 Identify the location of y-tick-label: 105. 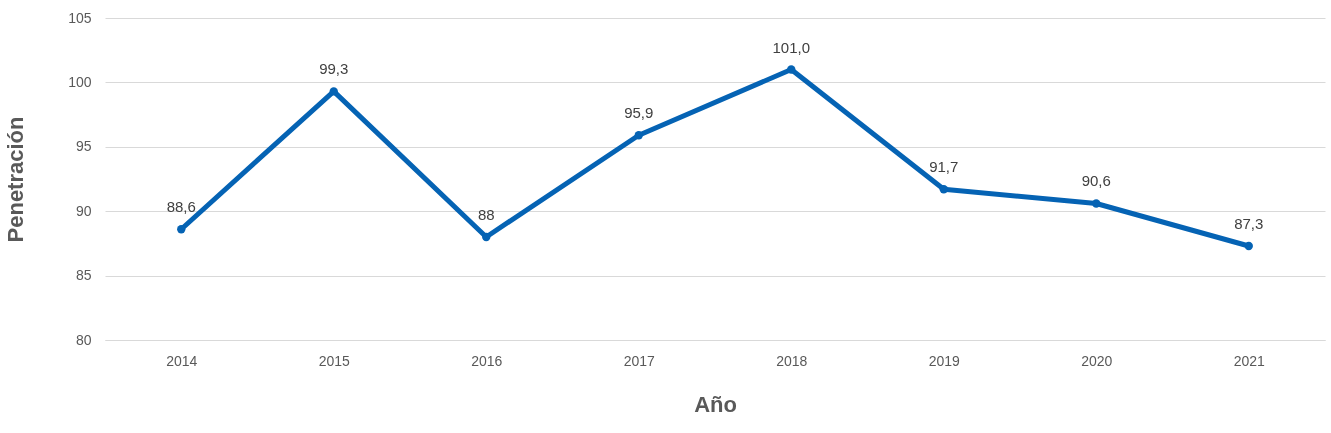
(80, 17).